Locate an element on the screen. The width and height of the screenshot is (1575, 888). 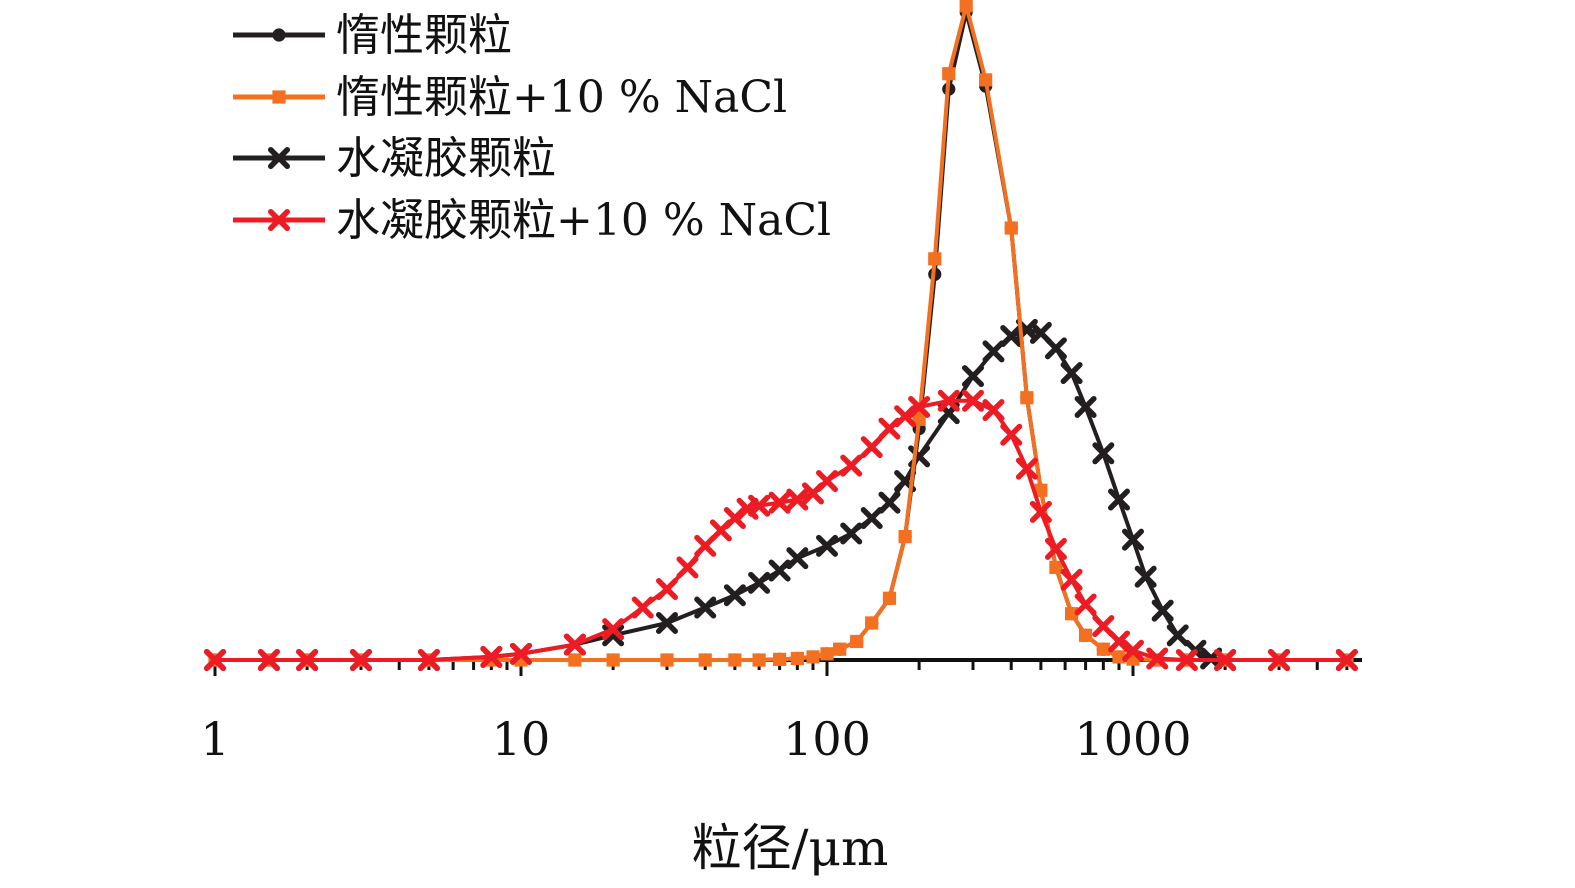
x-tick-label: 1 is located at coordinates (214, 739).